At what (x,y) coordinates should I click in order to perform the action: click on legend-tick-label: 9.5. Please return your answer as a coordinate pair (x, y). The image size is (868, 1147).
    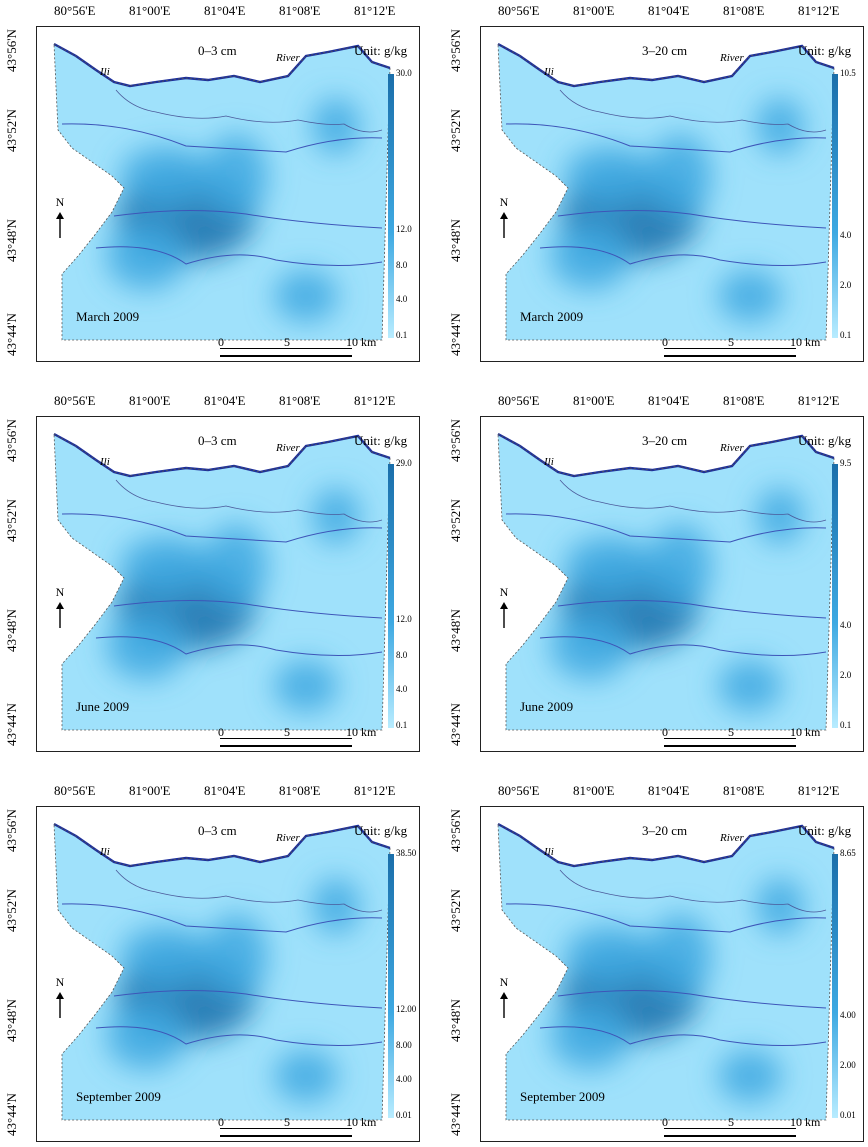
    Looking at the image, I should click on (846, 463).